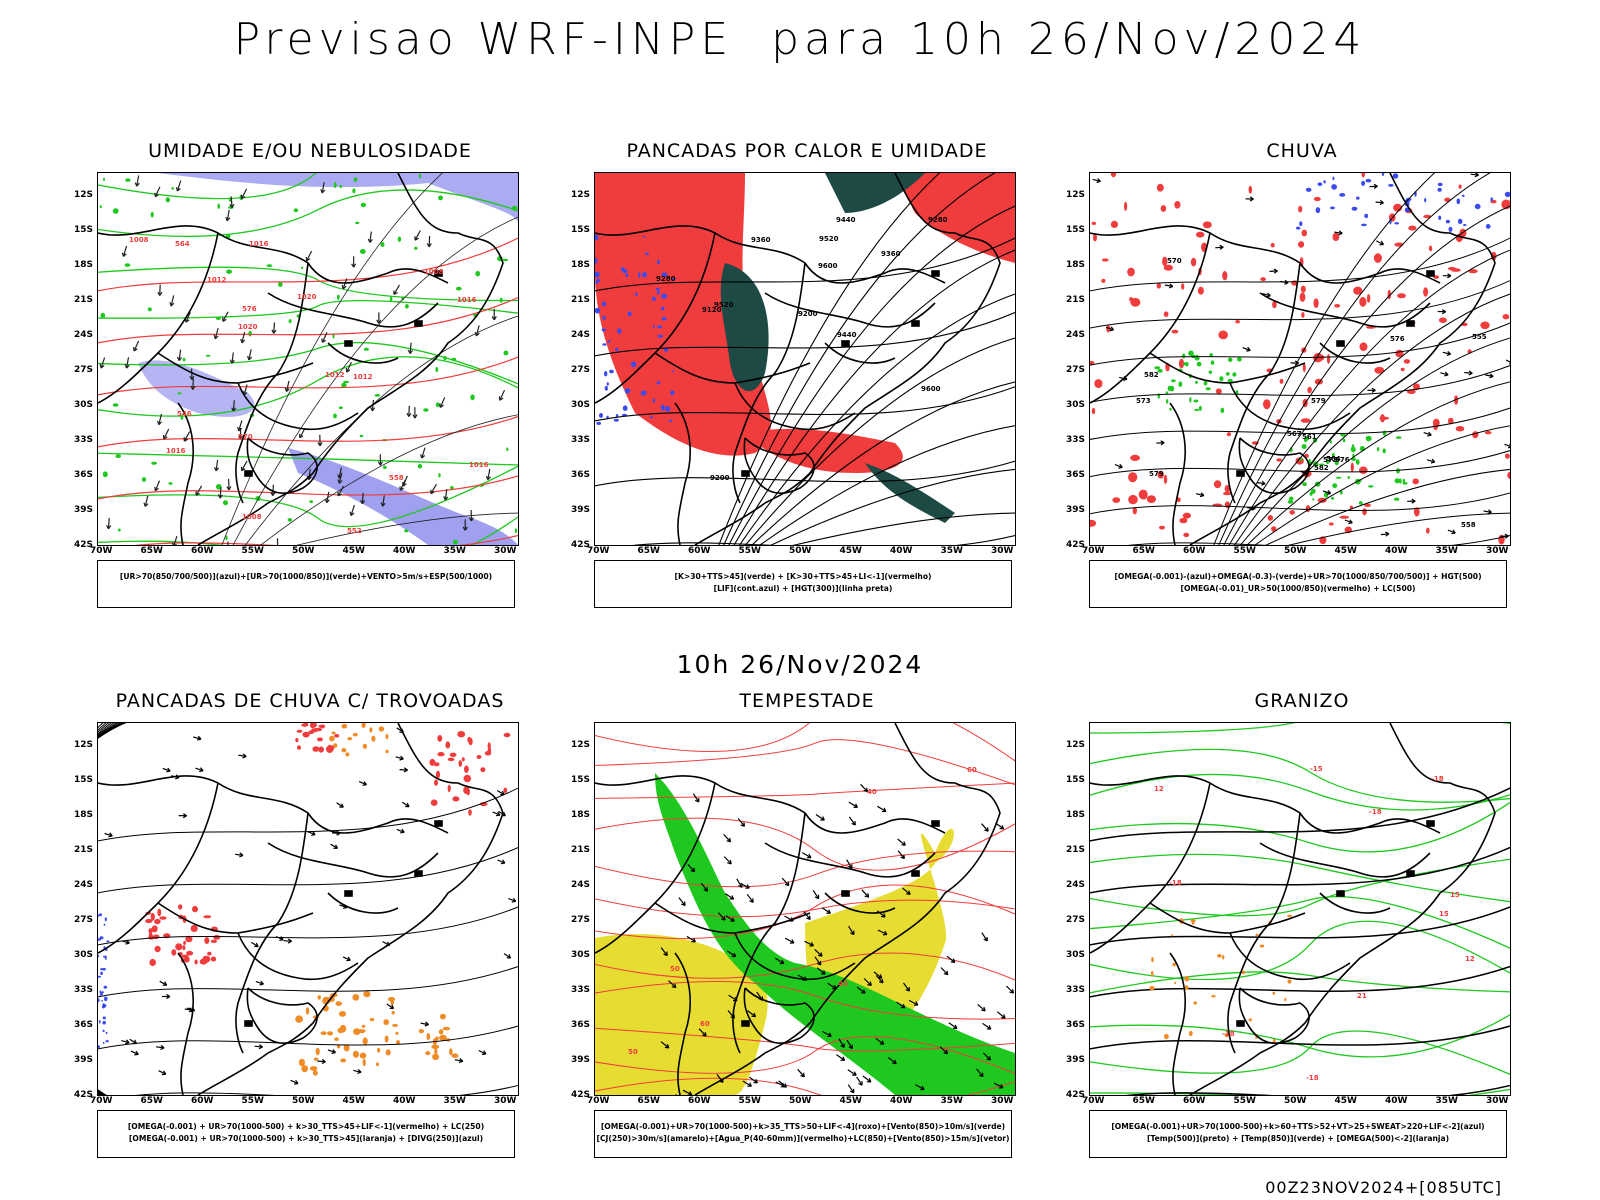 The height and width of the screenshot is (1200, 1600). I want to click on panel-title: PANCADAS POR CALOR E UMIDADE, so click(807, 151).